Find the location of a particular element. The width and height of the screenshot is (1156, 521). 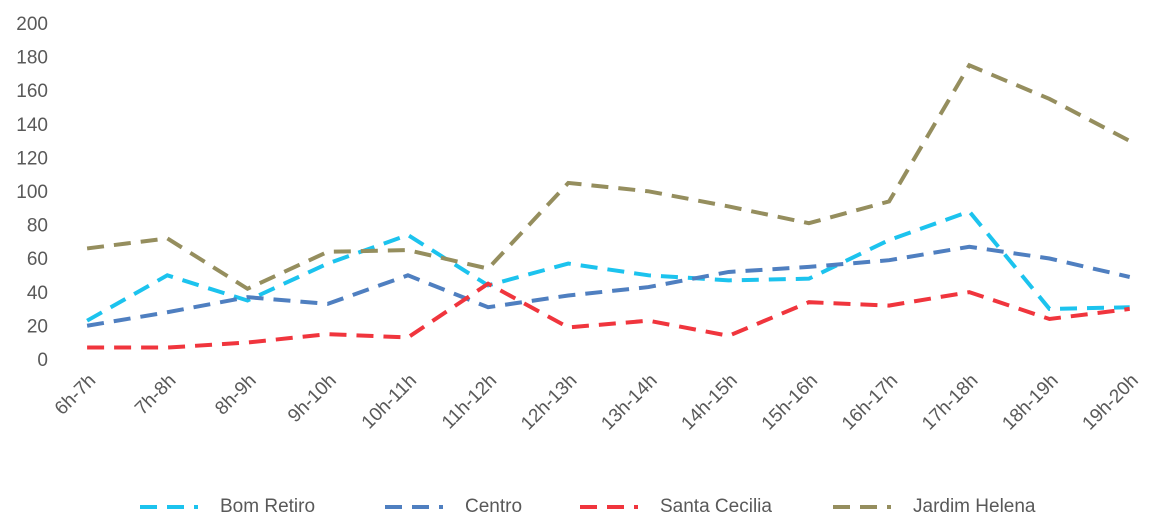

y-tick-label: 200 is located at coordinates (32, 24).